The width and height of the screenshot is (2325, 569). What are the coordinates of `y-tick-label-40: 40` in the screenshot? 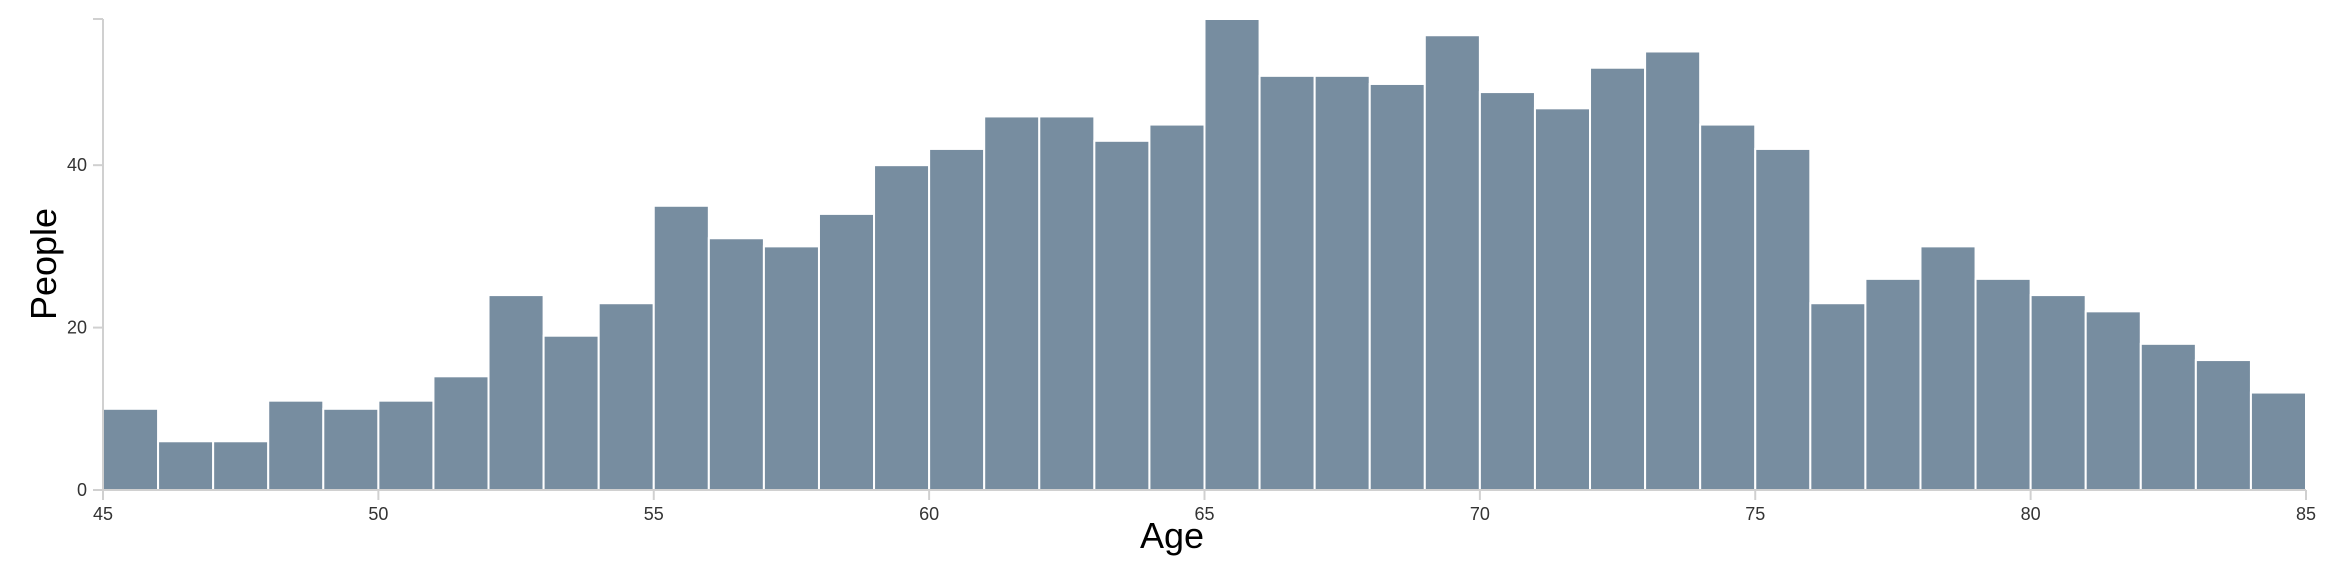 It's located at (77, 165).